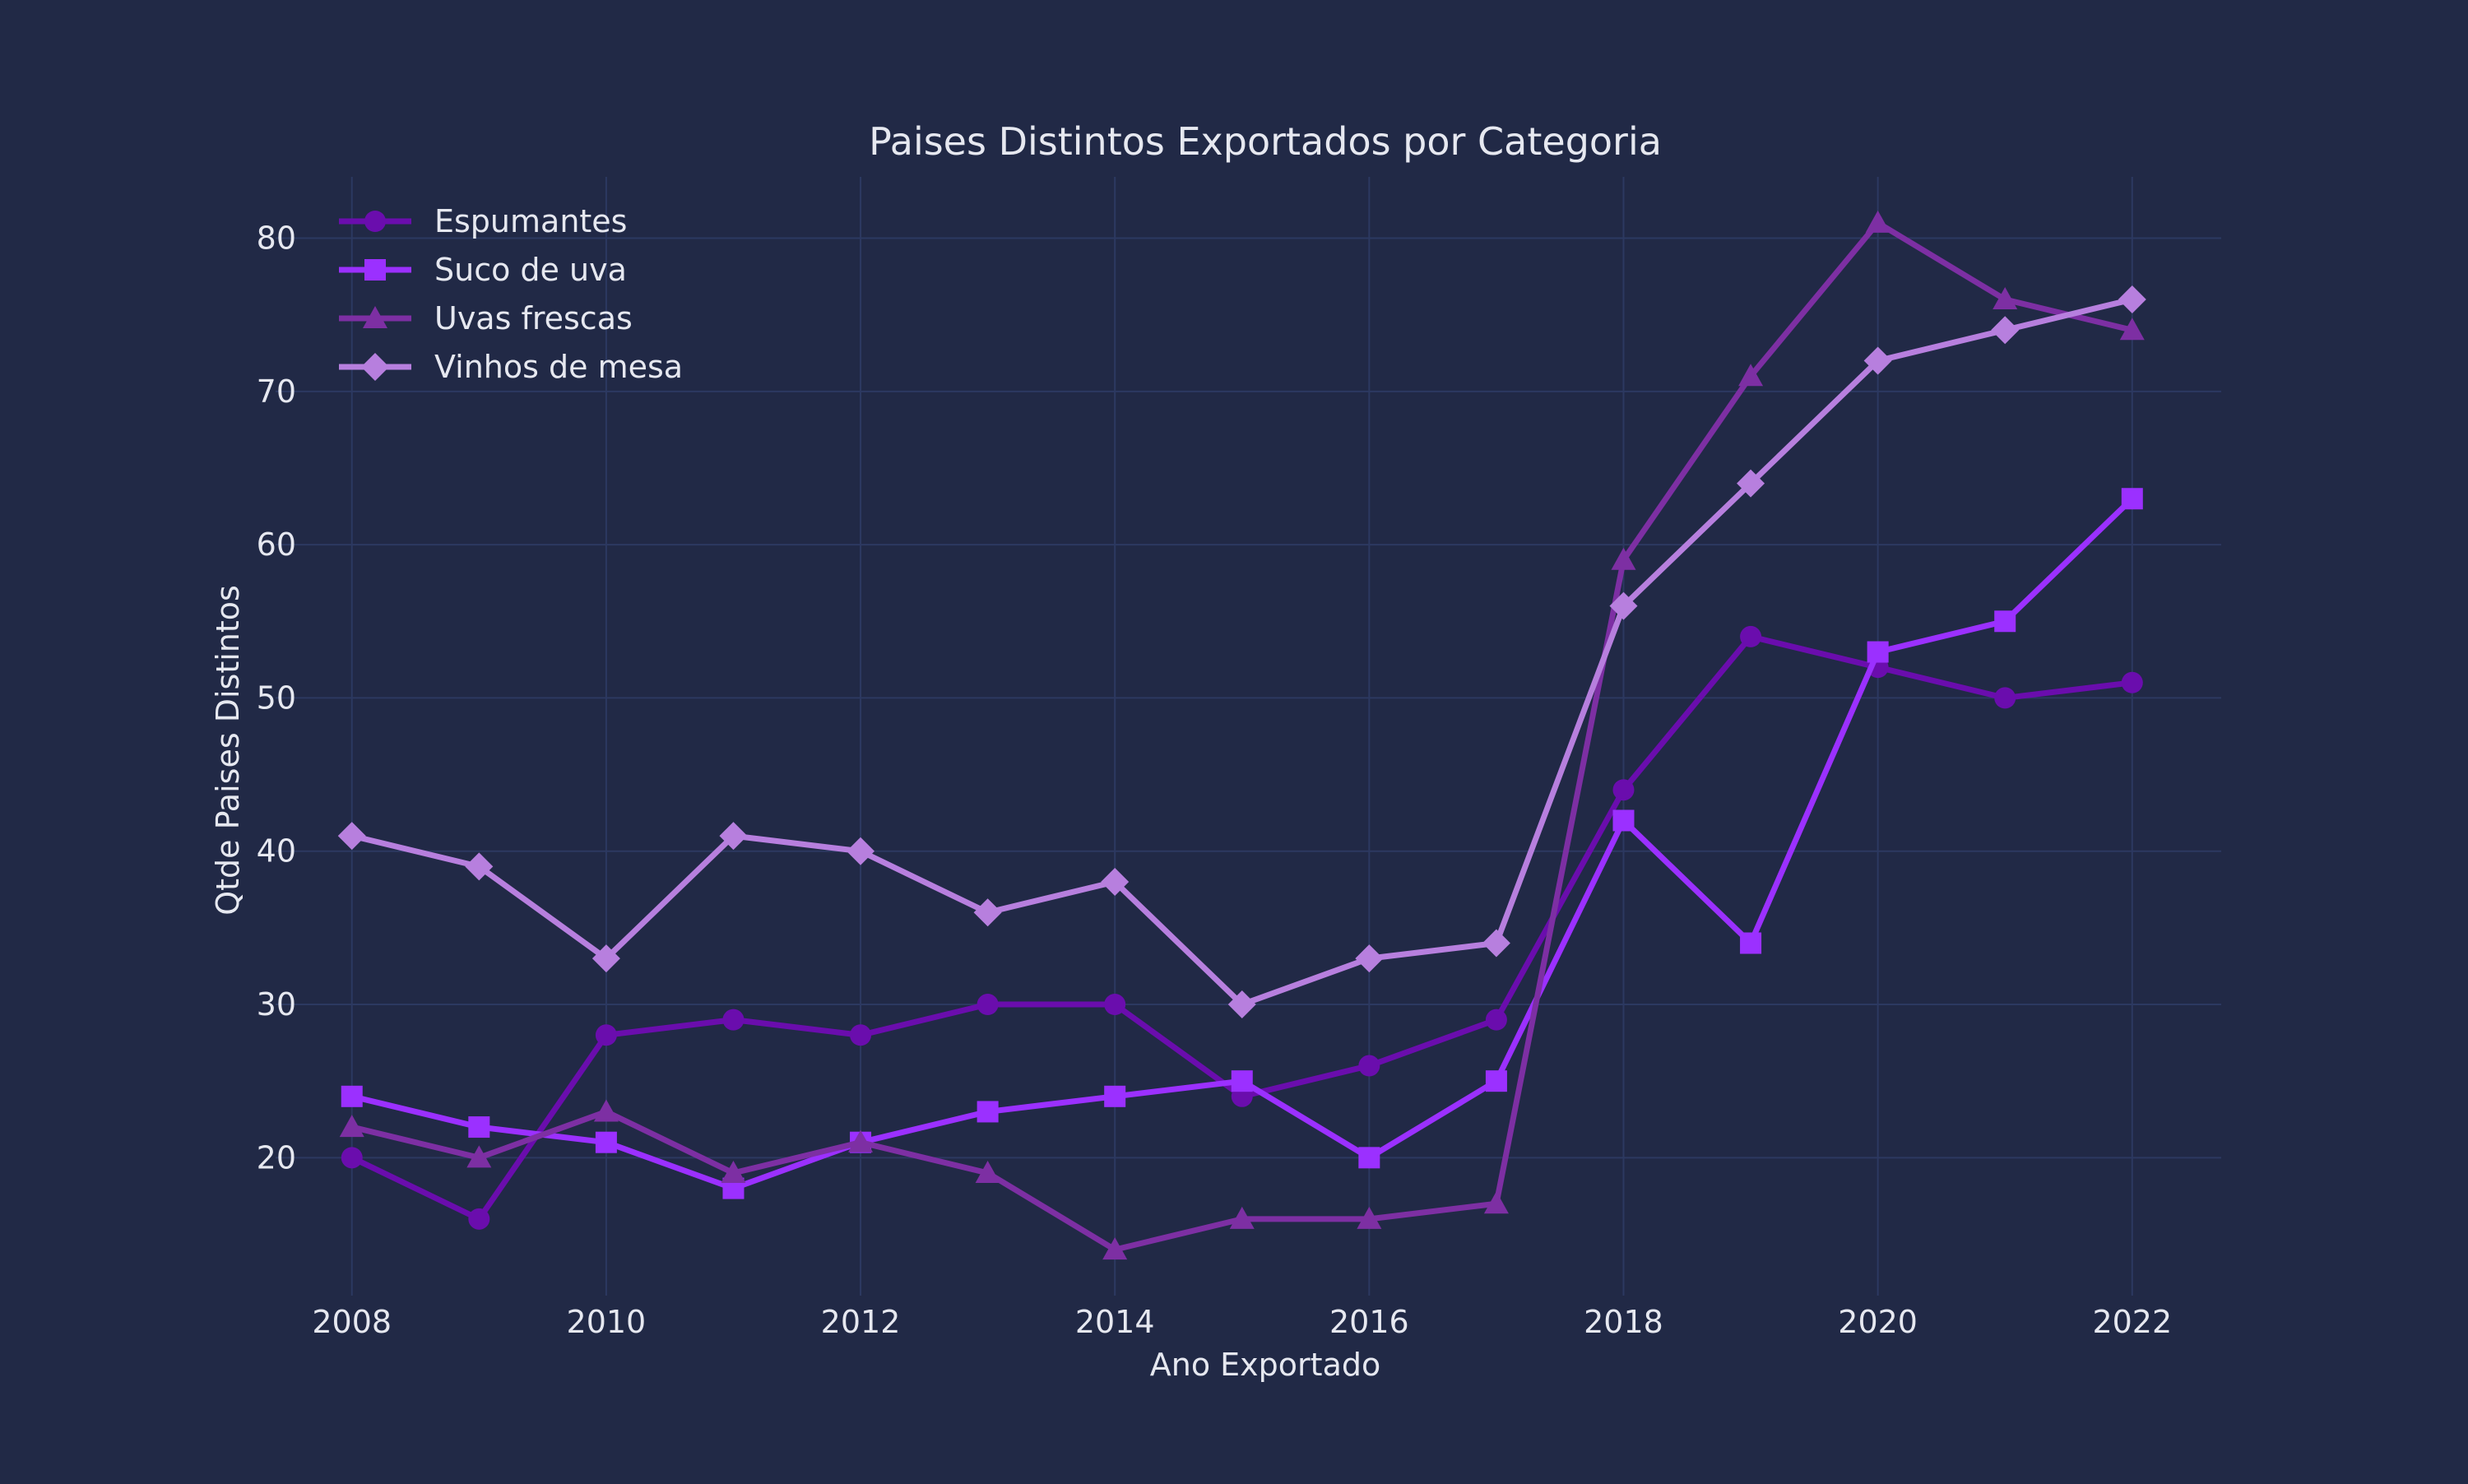 The width and height of the screenshot is (2468, 1484). What do you see at coordinates (352, 1322) in the screenshot?
I see `x-tick-label: 2008` at bounding box center [352, 1322].